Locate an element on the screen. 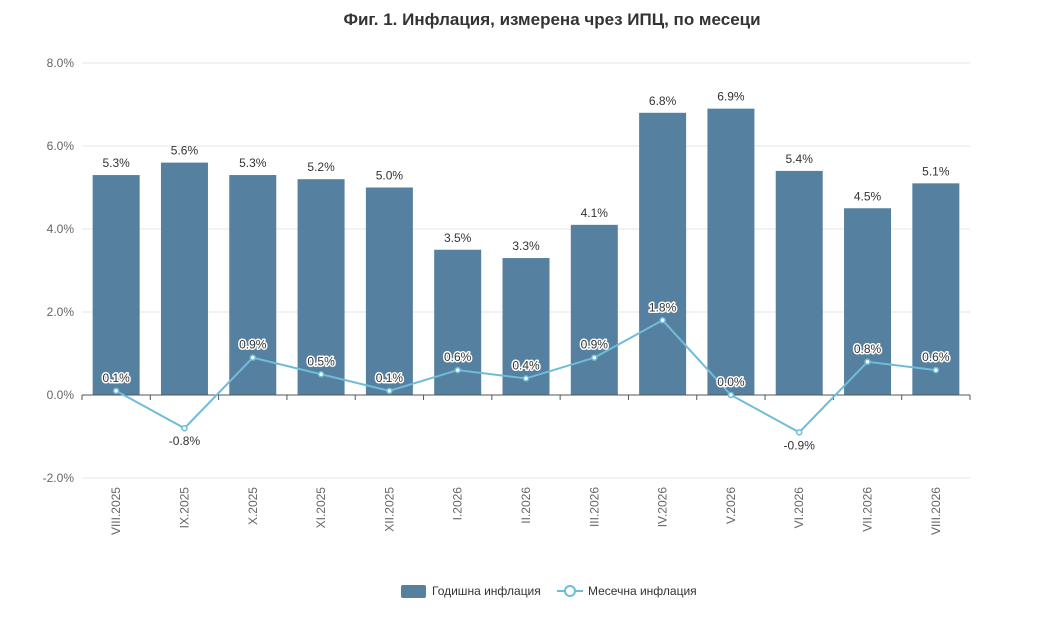  bar-data-label: 5.4% is located at coordinates (800, 159).